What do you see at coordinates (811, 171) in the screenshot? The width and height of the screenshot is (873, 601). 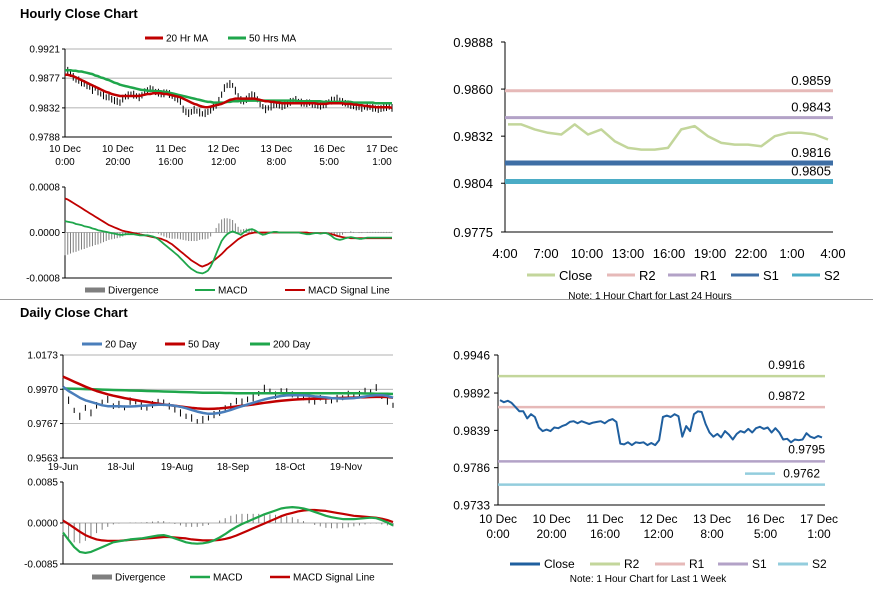 I see `level-s2-label: 0.9805` at bounding box center [811, 171].